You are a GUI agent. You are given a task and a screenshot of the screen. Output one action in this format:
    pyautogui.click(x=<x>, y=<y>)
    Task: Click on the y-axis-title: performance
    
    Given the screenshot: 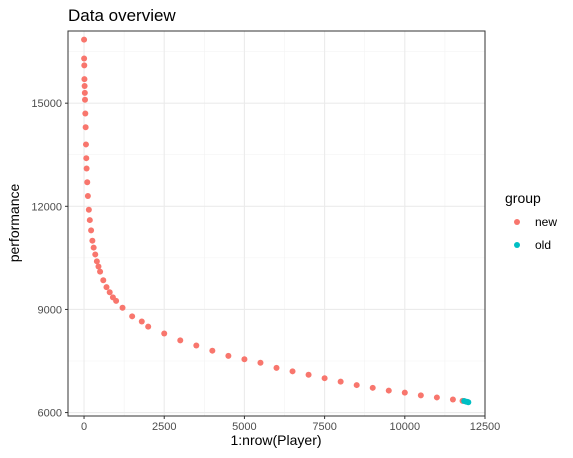 What is the action you would take?
    pyautogui.click(x=14, y=222)
    